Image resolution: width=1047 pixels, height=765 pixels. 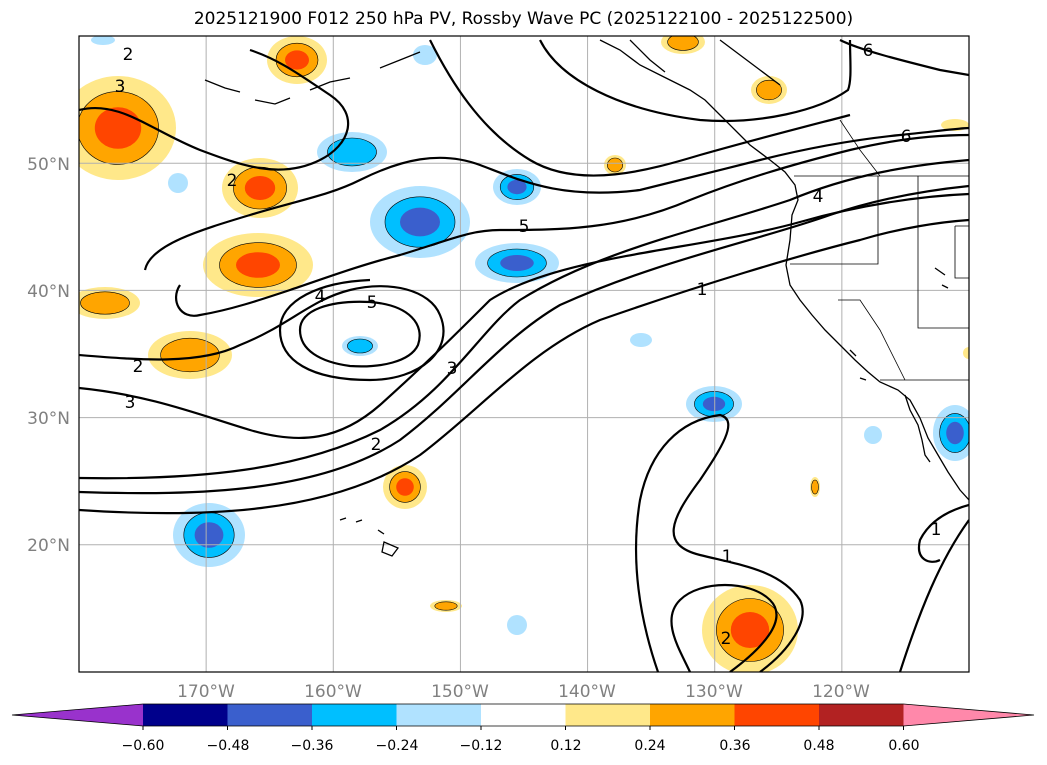 What do you see at coordinates (818, 746) in the screenshot?
I see `colorbar-tick: 0.48` at bounding box center [818, 746].